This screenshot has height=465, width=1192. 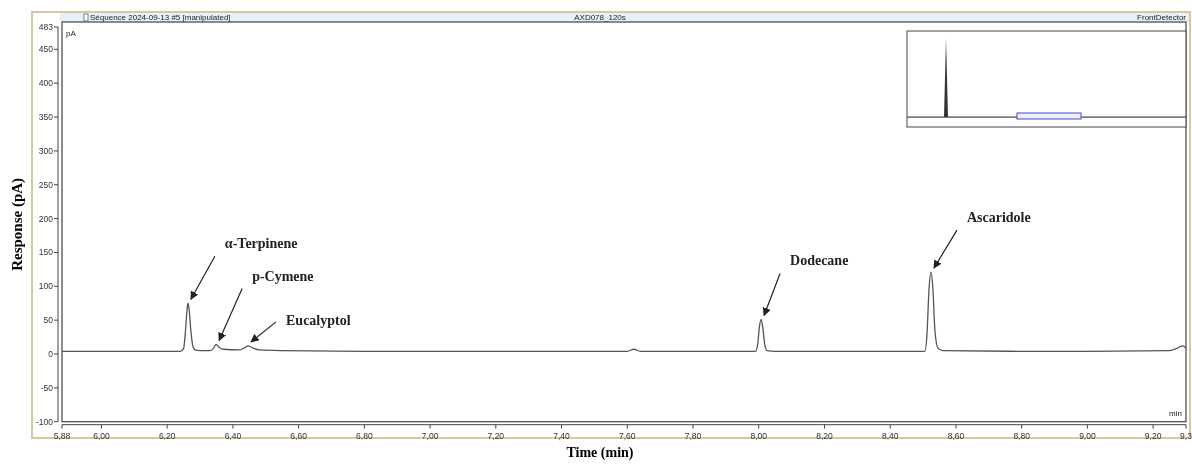 What do you see at coordinates (364, 435) in the screenshot?
I see `x-tick-label: 6,80` at bounding box center [364, 435].